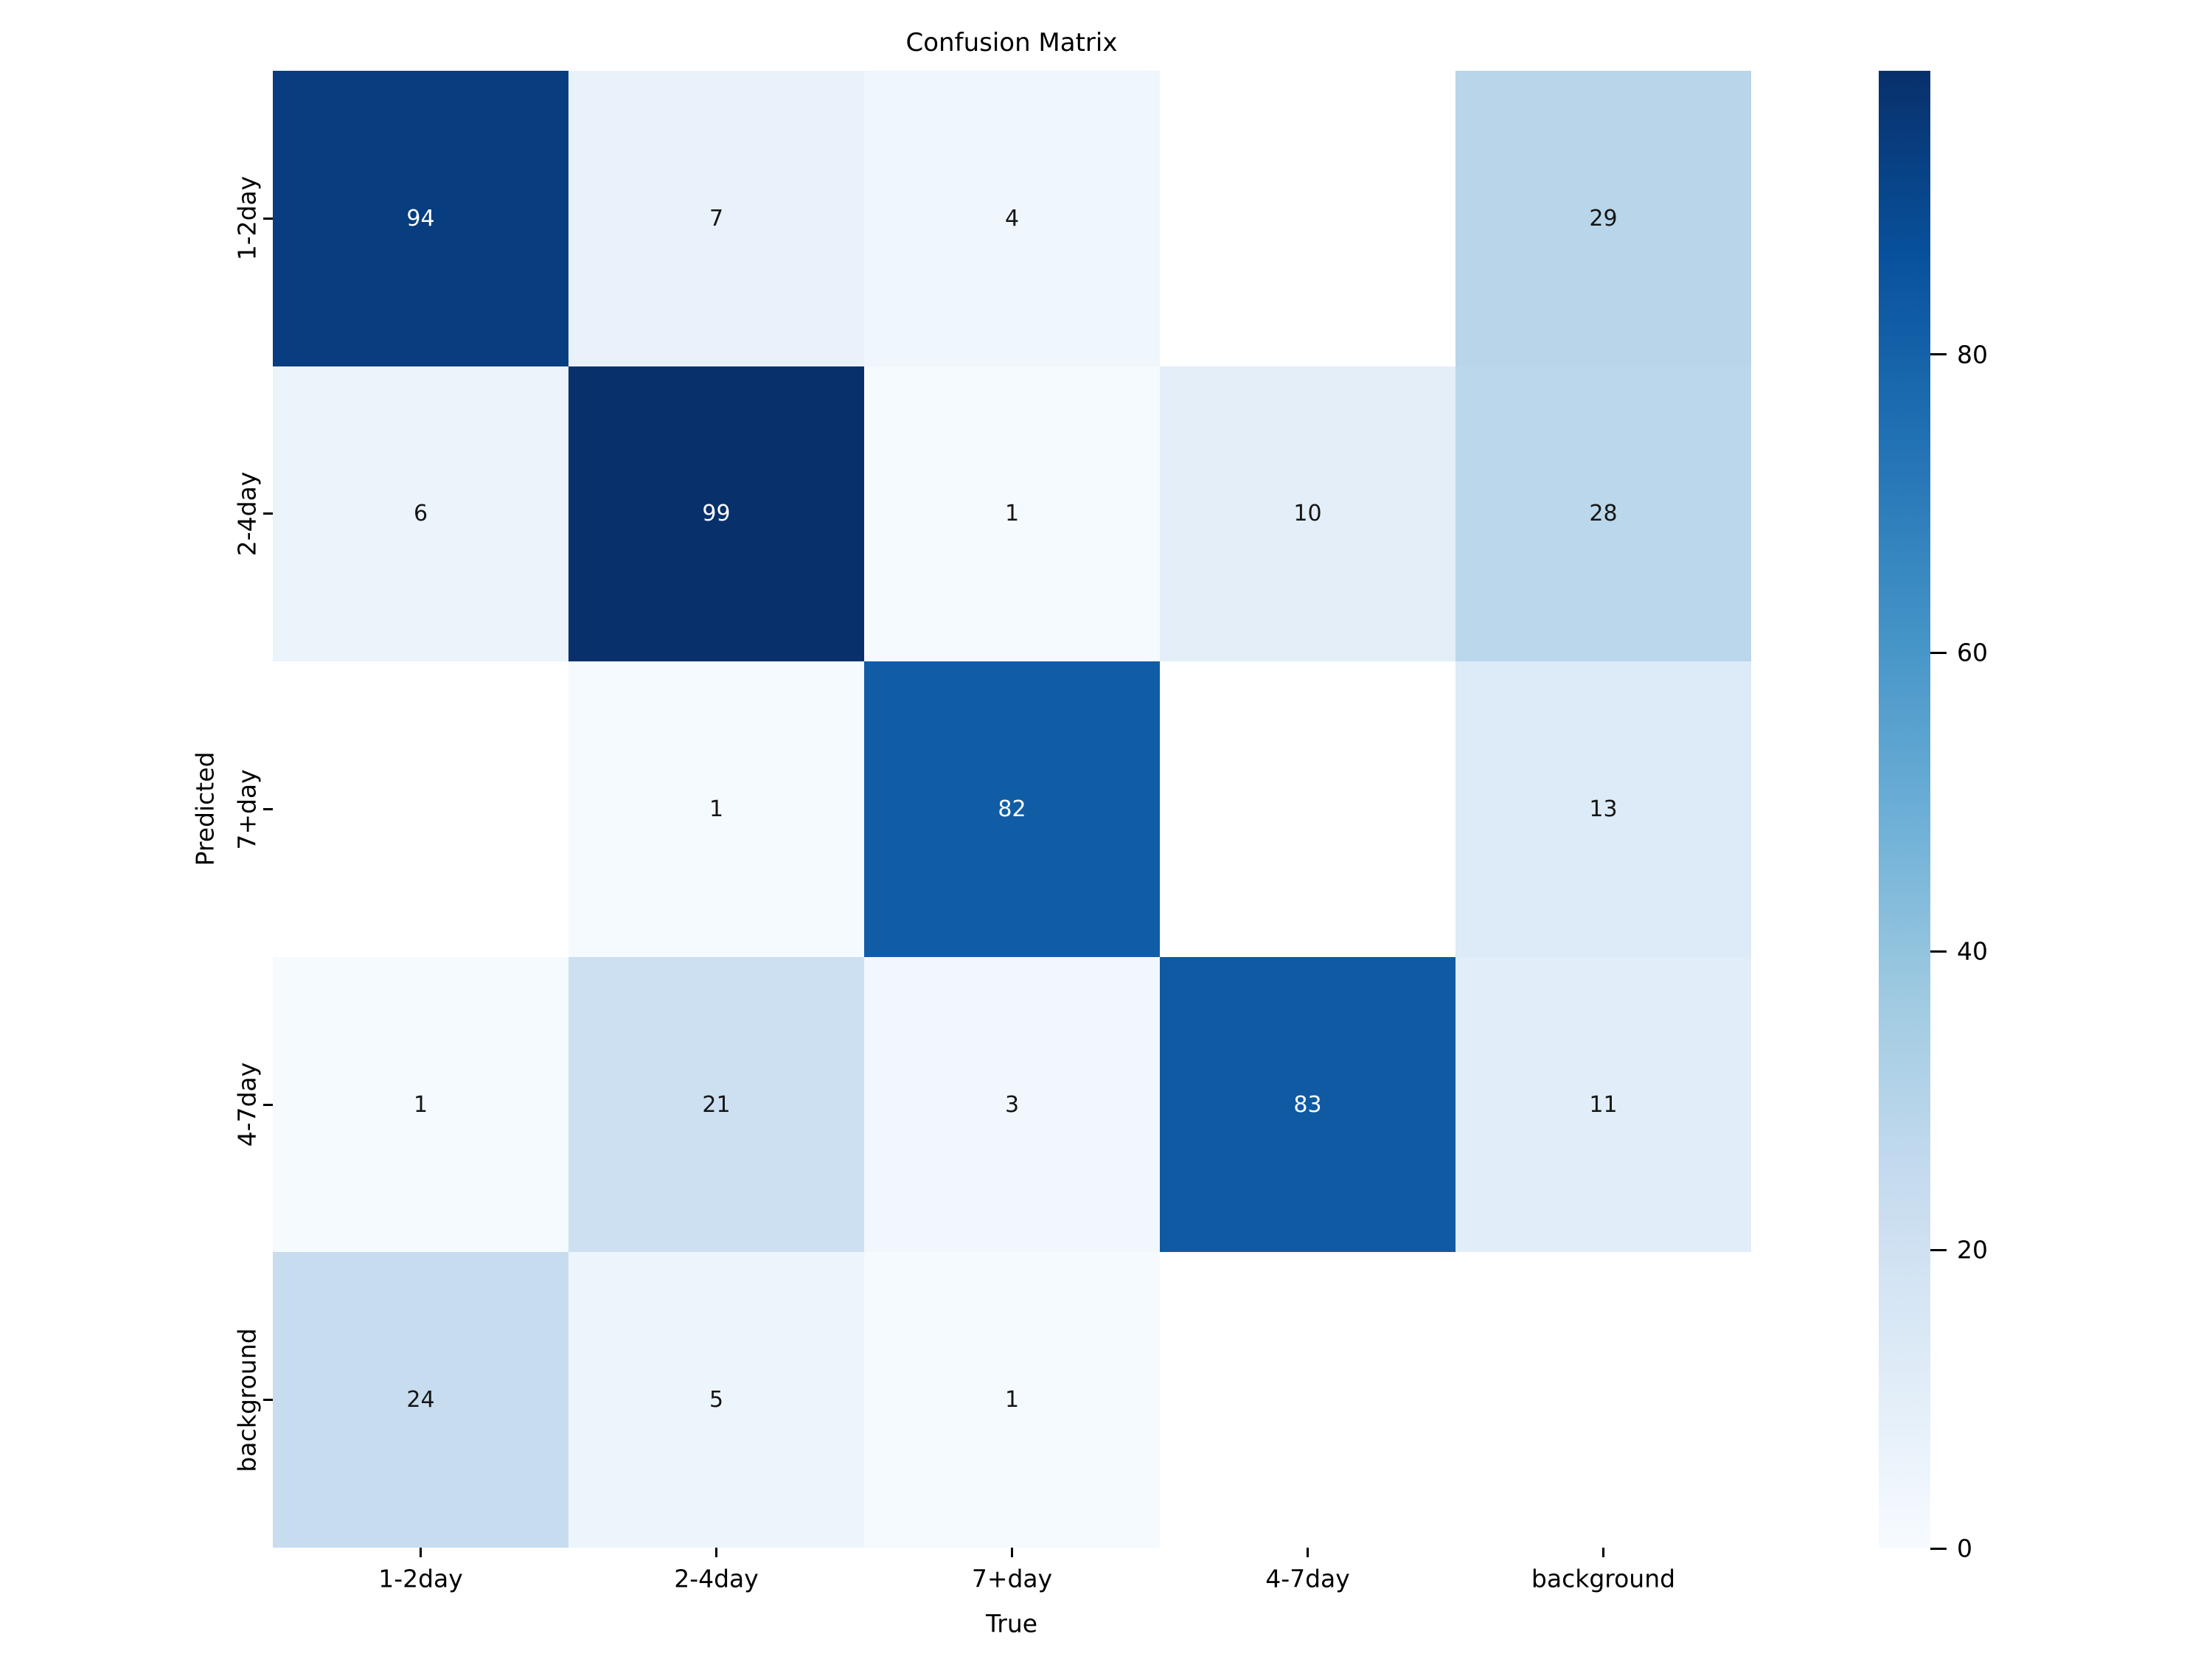 This screenshot has width=2212, height=1659. What do you see at coordinates (247, 218) in the screenshot?
I see `y-tick-label: 1-2day` at bounding box center [247, 218].